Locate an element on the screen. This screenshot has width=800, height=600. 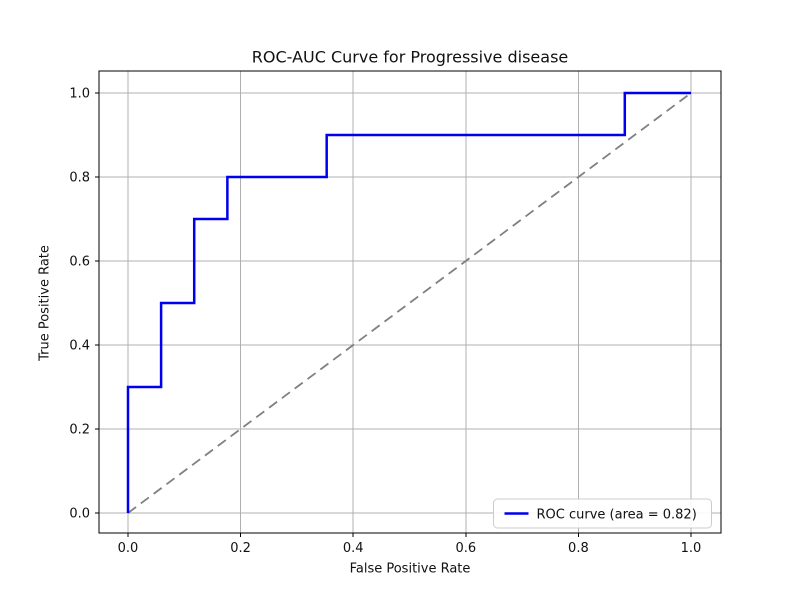
x-tick-label: 0.6 is located at coordinates (465, 548).